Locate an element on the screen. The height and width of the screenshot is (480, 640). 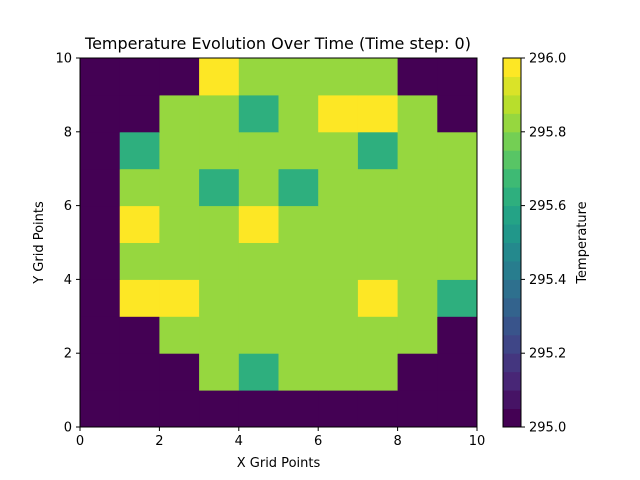
x-axis-label: X Grid Points is located at coordinates (279, 463).